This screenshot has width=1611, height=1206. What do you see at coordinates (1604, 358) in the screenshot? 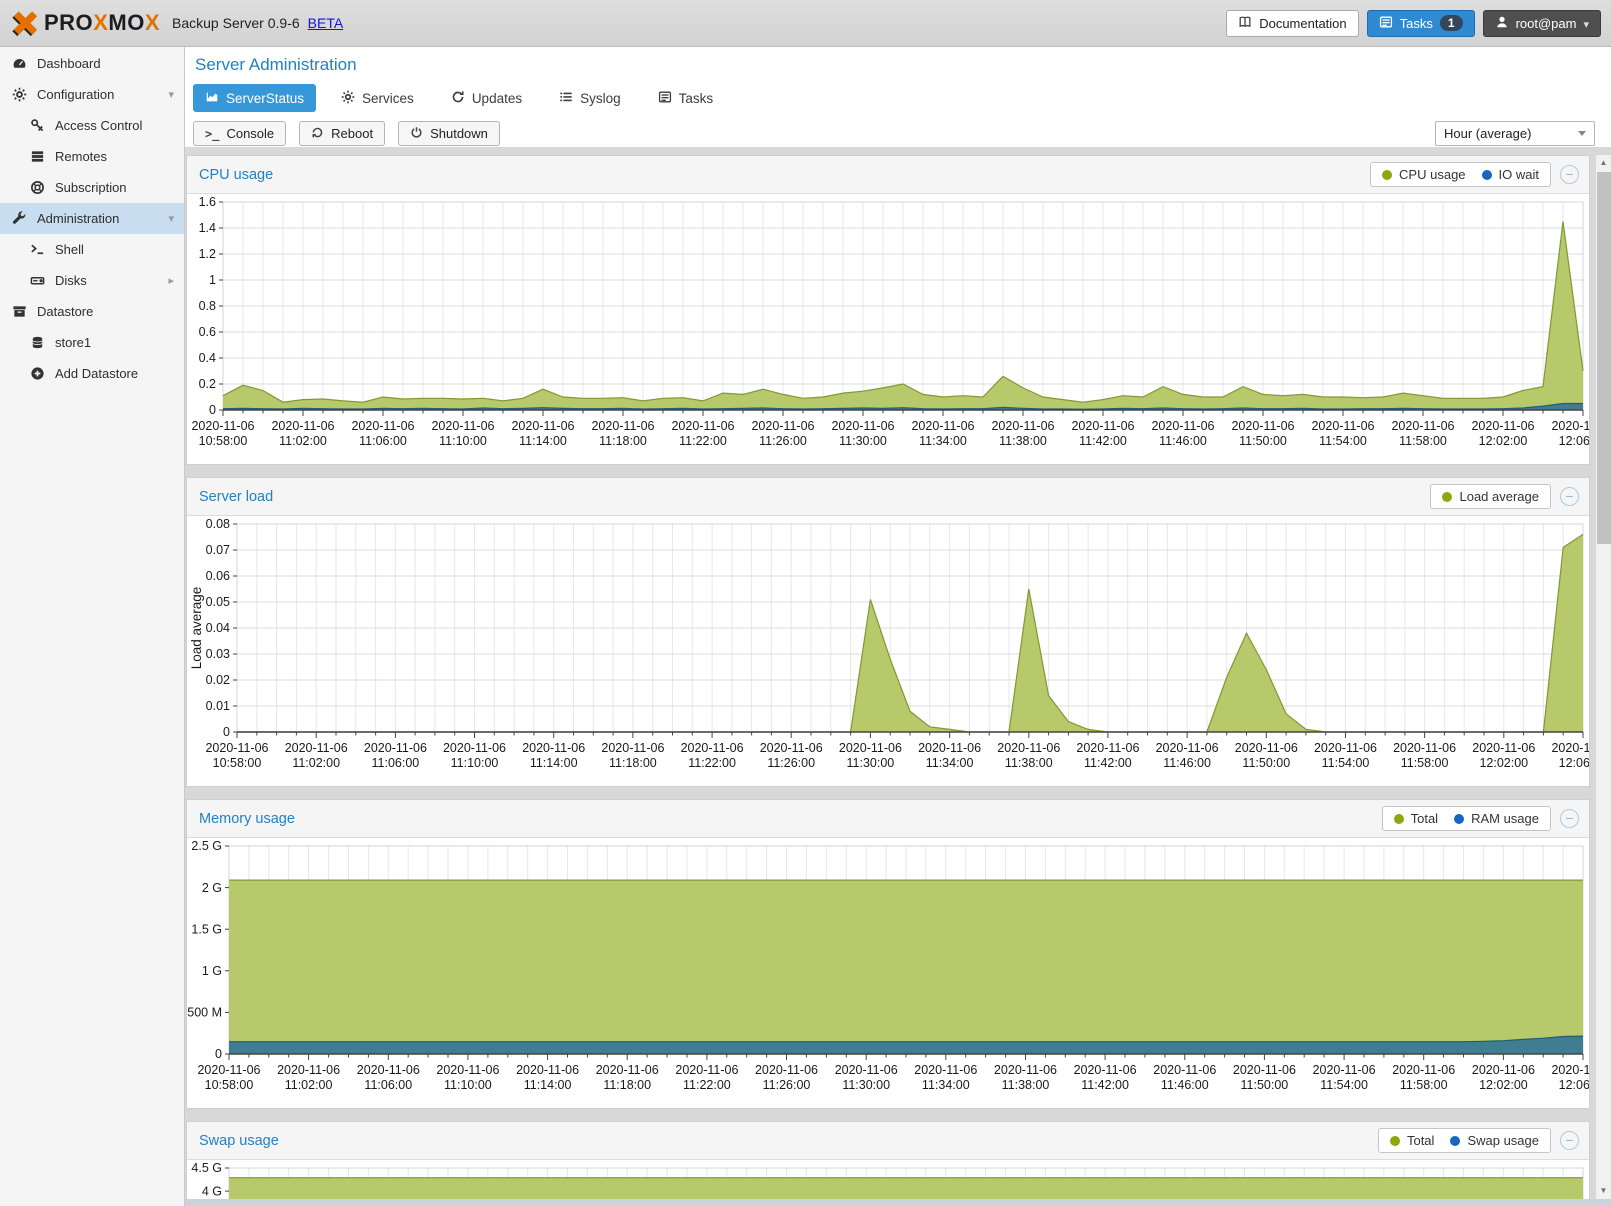
I see `scrollbar-thumb` at bounding box center [1604, 358].